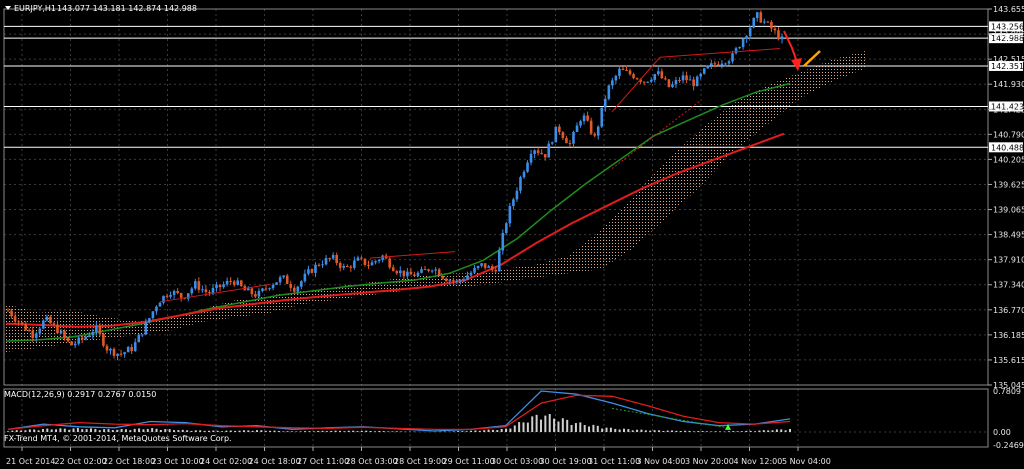 The image size is (1024, 469). Describe the element at coordinates (1008, 235) in the screenshot. I see `y-tick-label: 138.495` at that location.